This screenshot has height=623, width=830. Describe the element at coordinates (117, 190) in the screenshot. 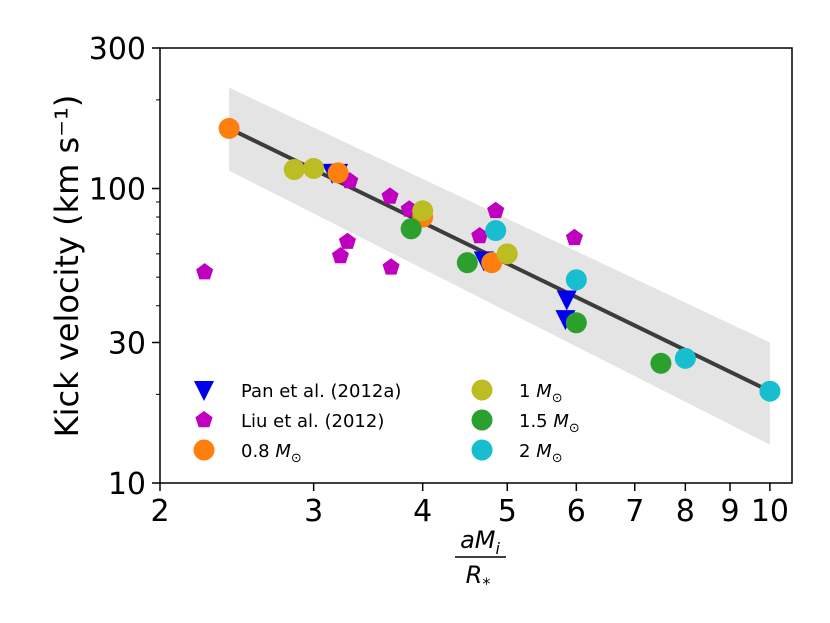

I see `y-tick-label: 100` at that location.